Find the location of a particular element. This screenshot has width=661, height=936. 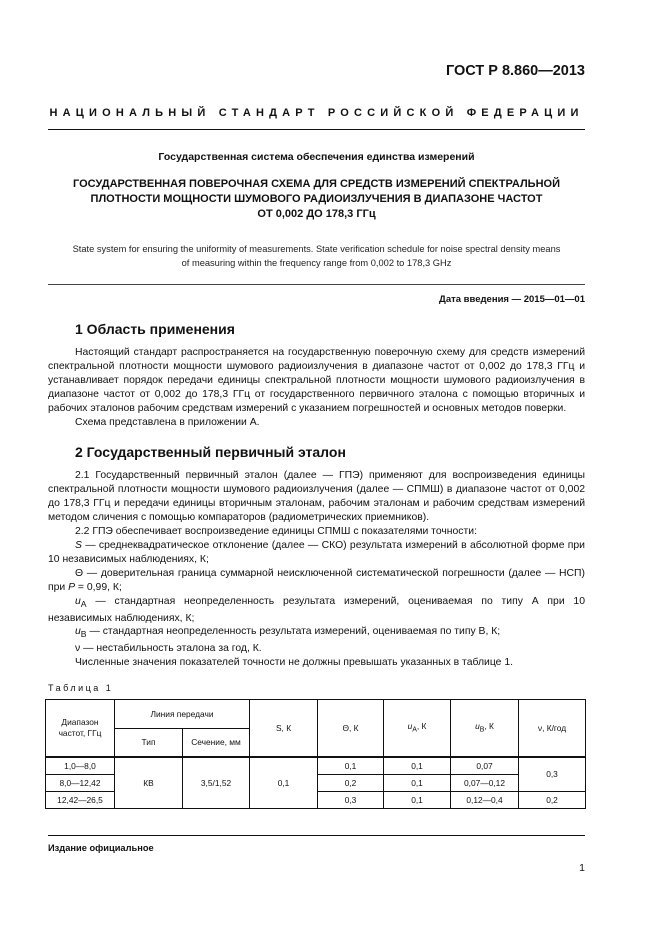

table-row: 12,42—26,5 0,3 0,1 0,12—0,4 0,2 is located at coordinates (316, 800).